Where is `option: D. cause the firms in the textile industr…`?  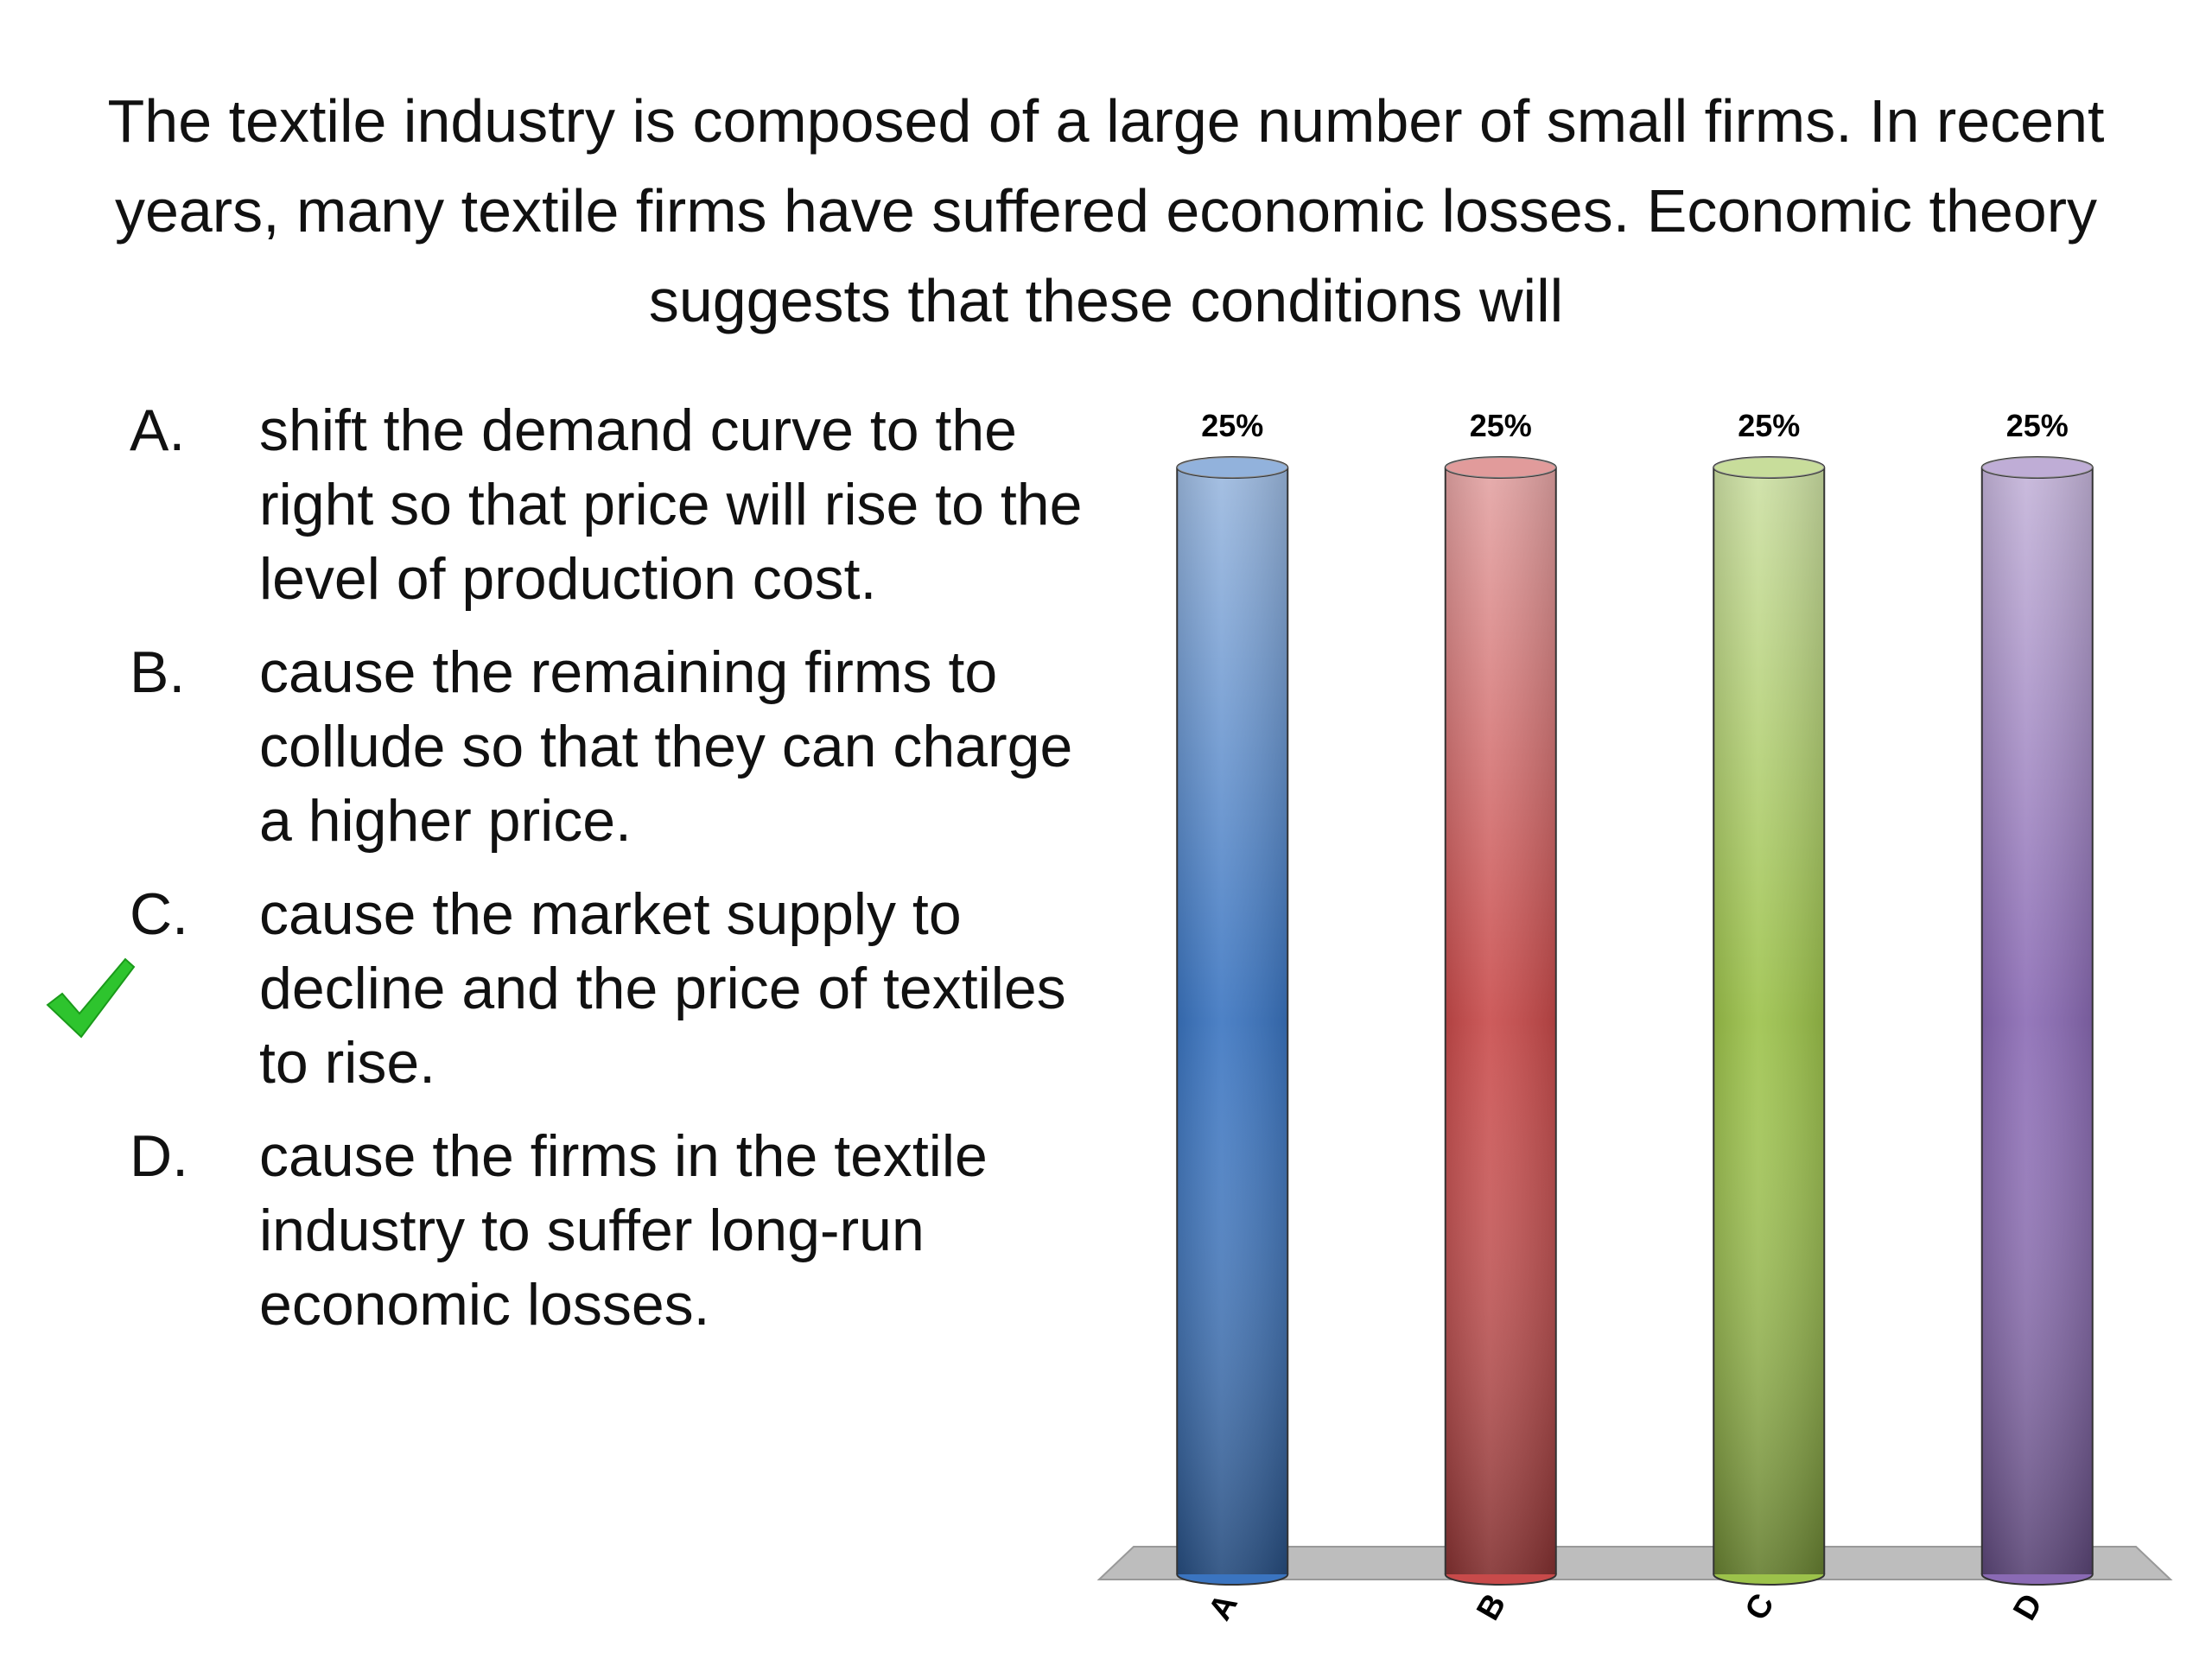
option: D. cause the firms in the textile industr… is located at coordinates (618, 1230).